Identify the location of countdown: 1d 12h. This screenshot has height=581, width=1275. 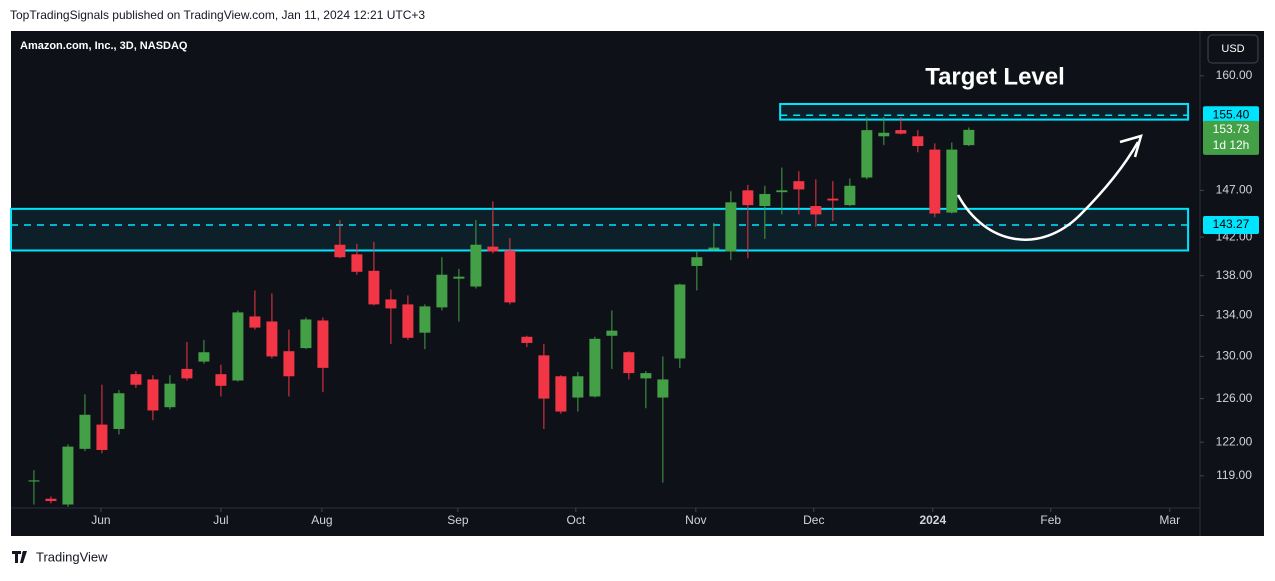
(1231, 145).